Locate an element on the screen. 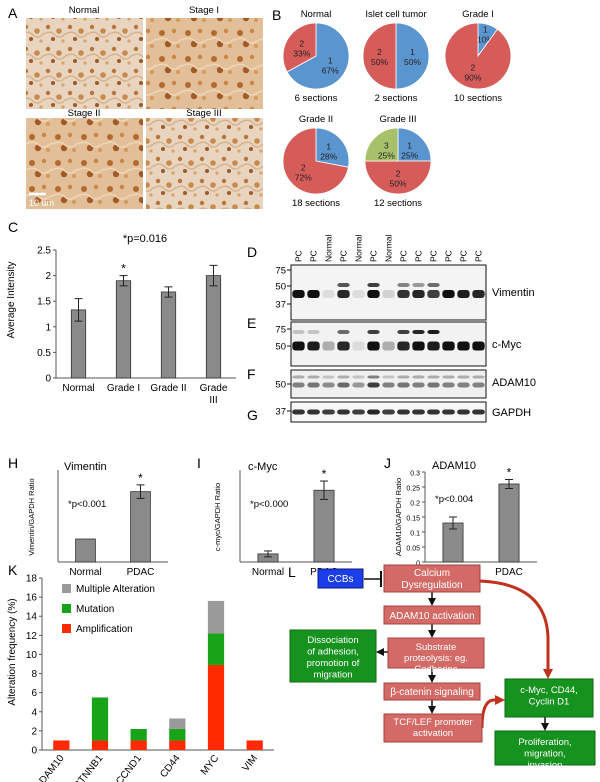 This screenshot has height=782, width=600. legend-label: Multiple Alteration is located at coordinates (115, 589).